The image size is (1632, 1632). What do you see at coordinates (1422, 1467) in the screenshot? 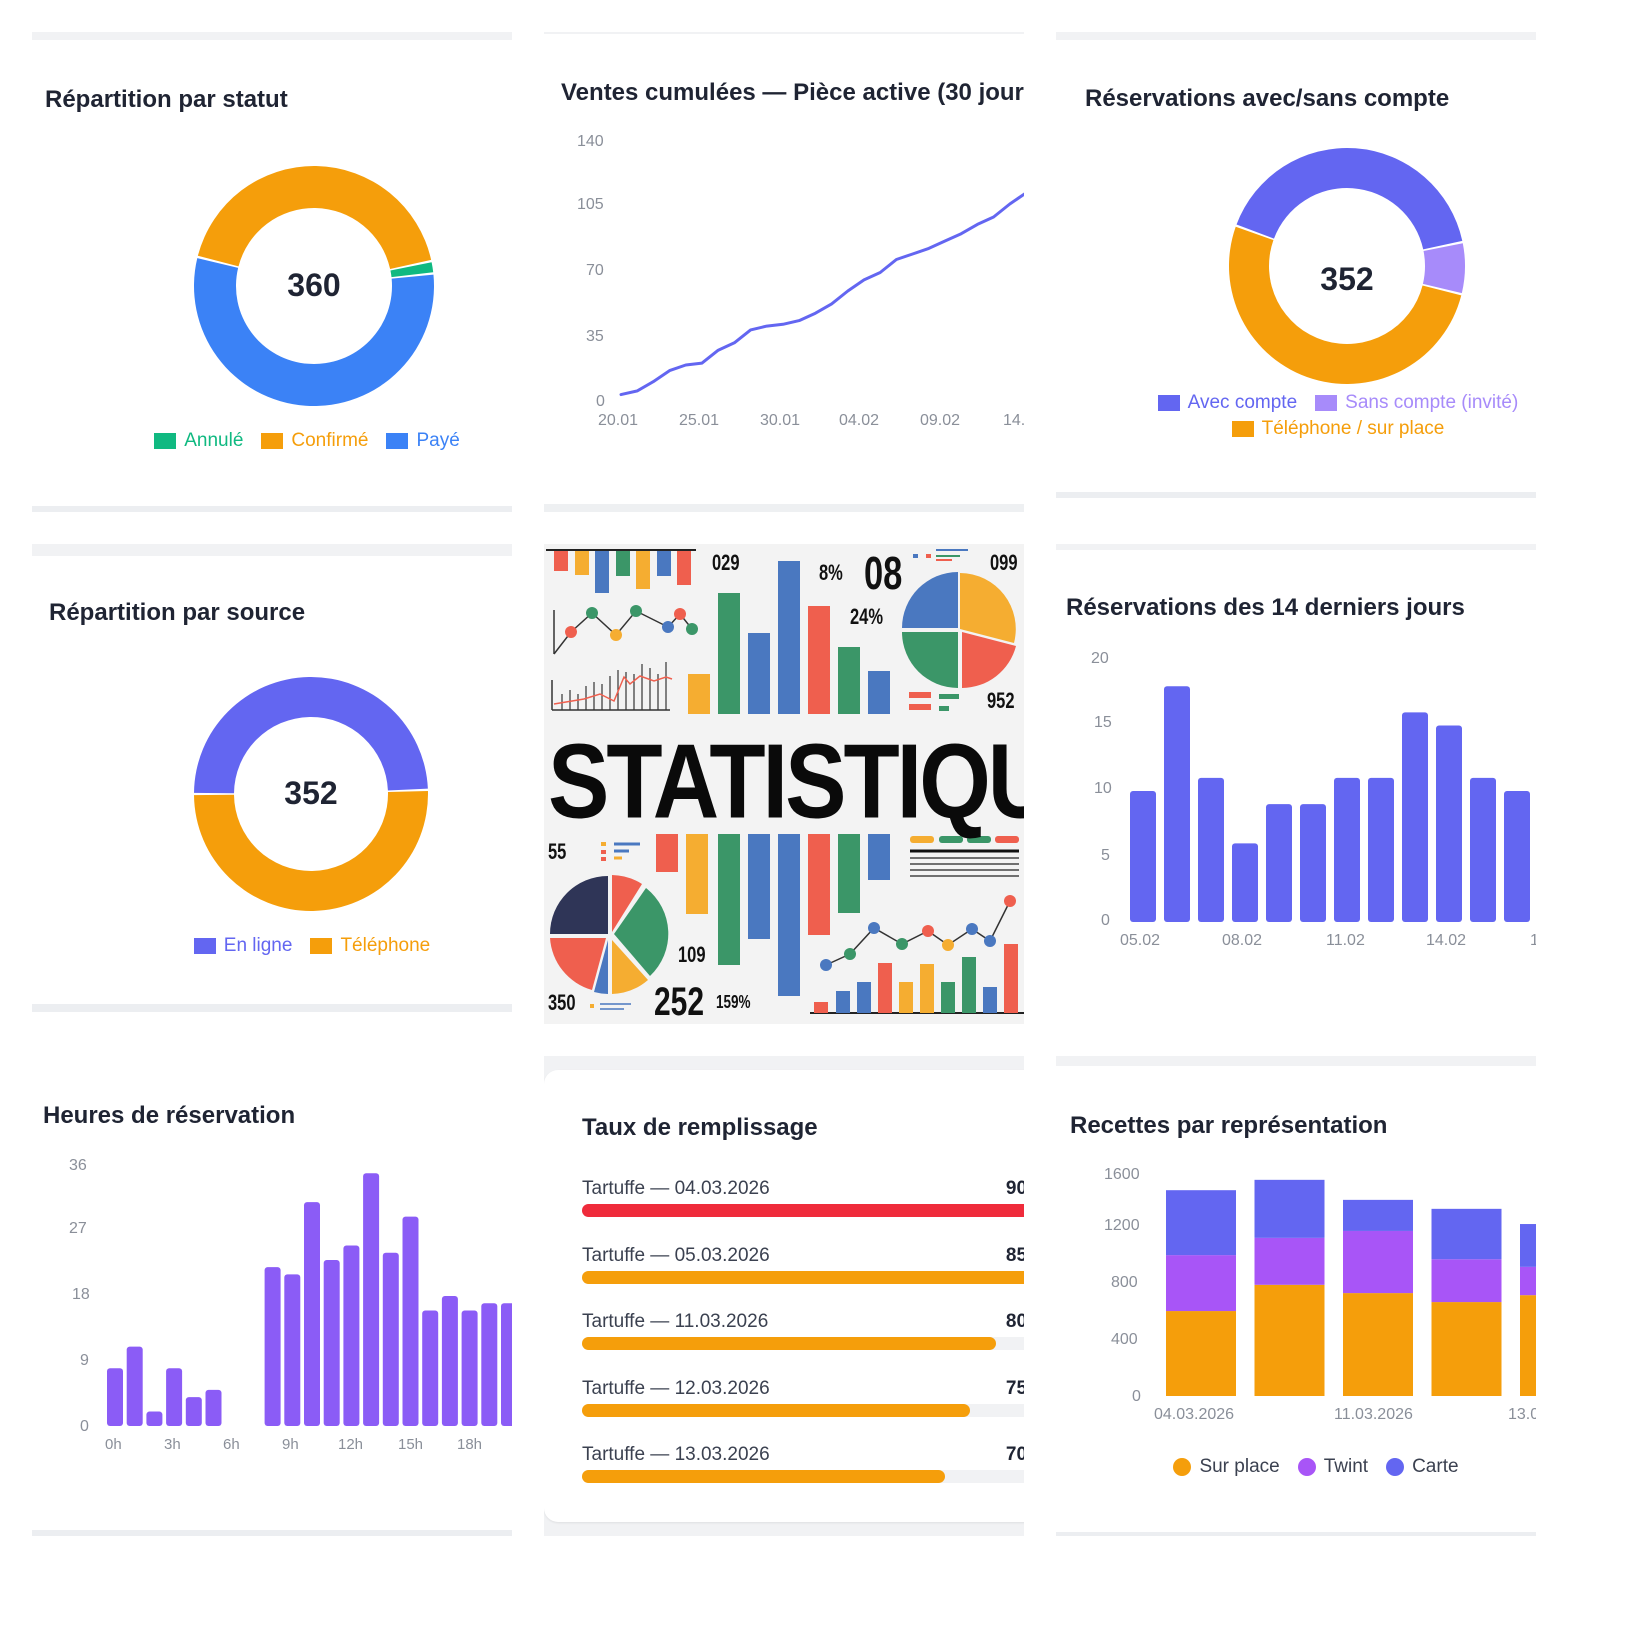
I see `legend-item-carte: Carte` at bounding box center [1422, 1467].